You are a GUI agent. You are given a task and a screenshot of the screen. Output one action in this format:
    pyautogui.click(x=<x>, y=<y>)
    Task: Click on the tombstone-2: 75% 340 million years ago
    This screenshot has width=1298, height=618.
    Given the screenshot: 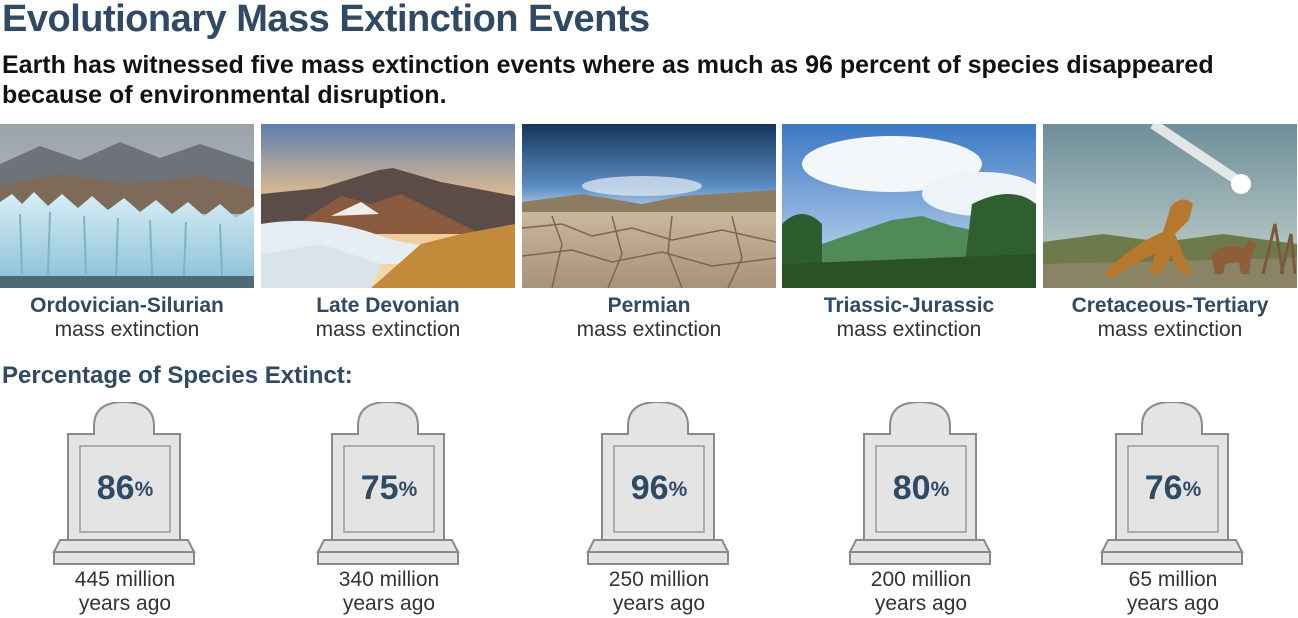 What is the action you would take?
    pyautogui.click(x=389, y=510)
    